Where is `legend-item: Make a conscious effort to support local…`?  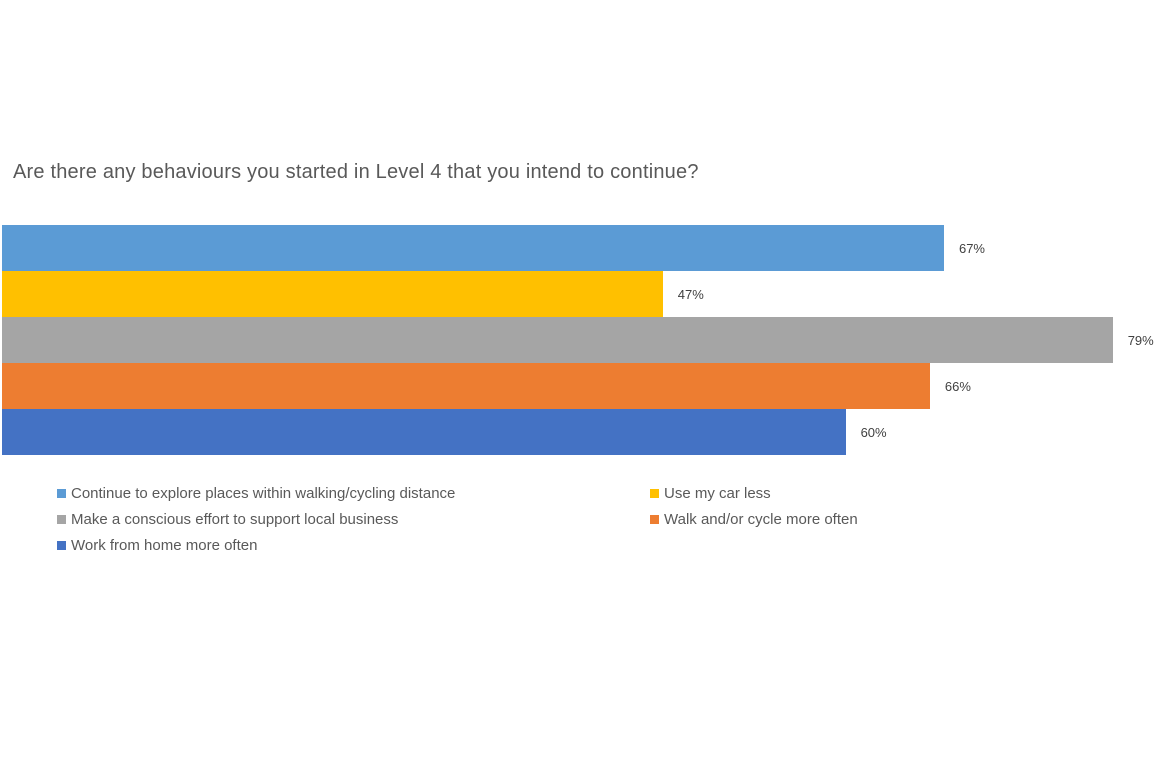 legend-item: Make a conscious effort to support local… is located at coordinates (353, 519).